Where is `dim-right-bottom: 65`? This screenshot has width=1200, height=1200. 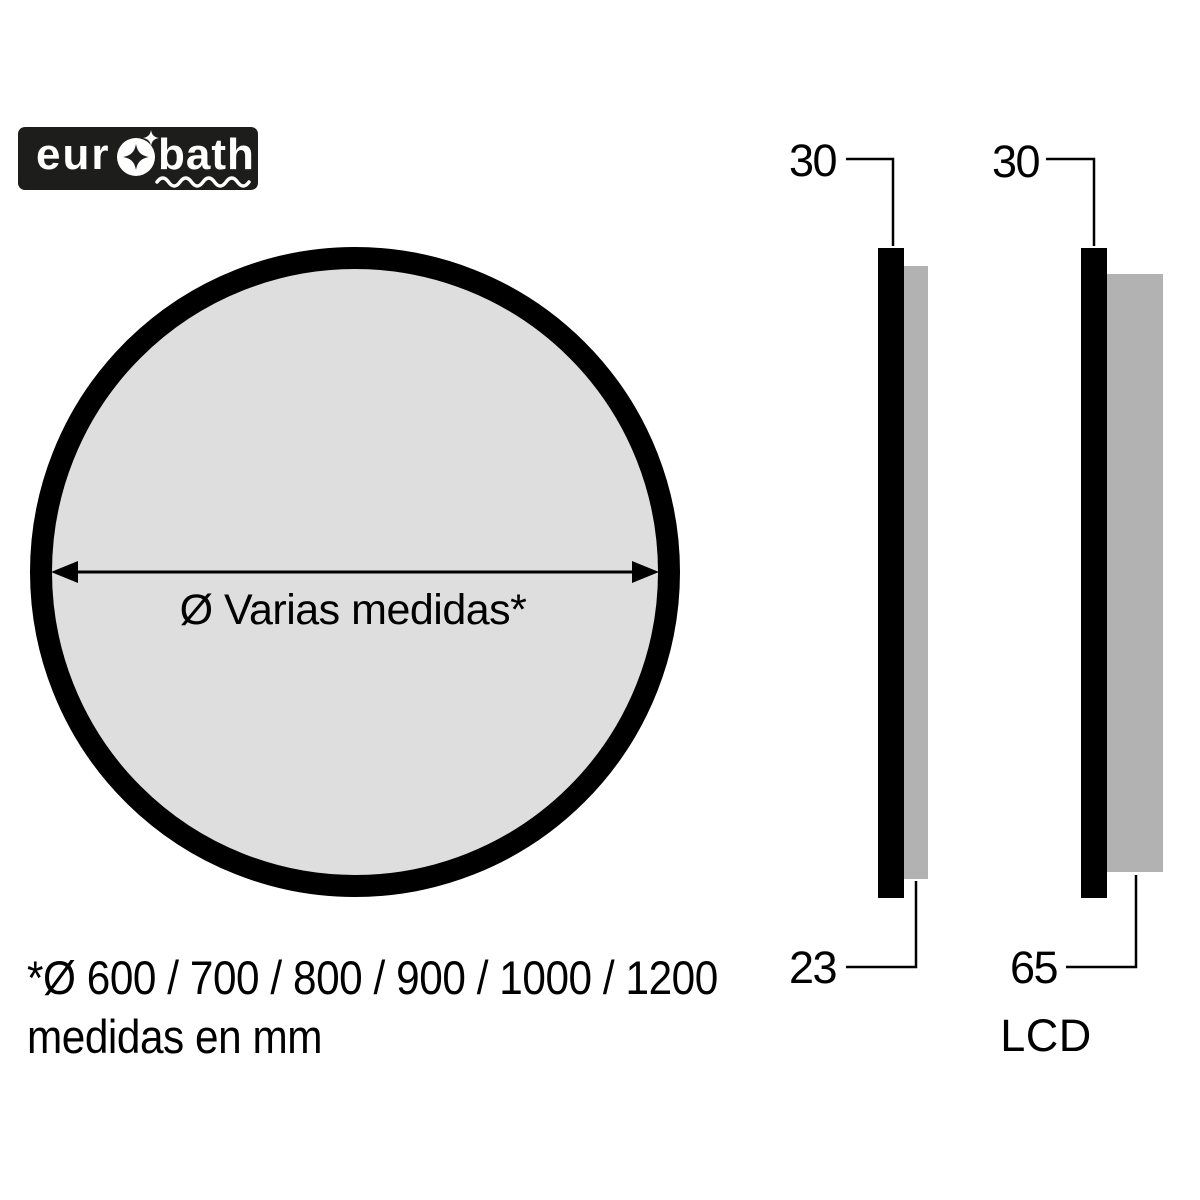 dim-right-bottom: 65 is located at coordinates (1034, 967).